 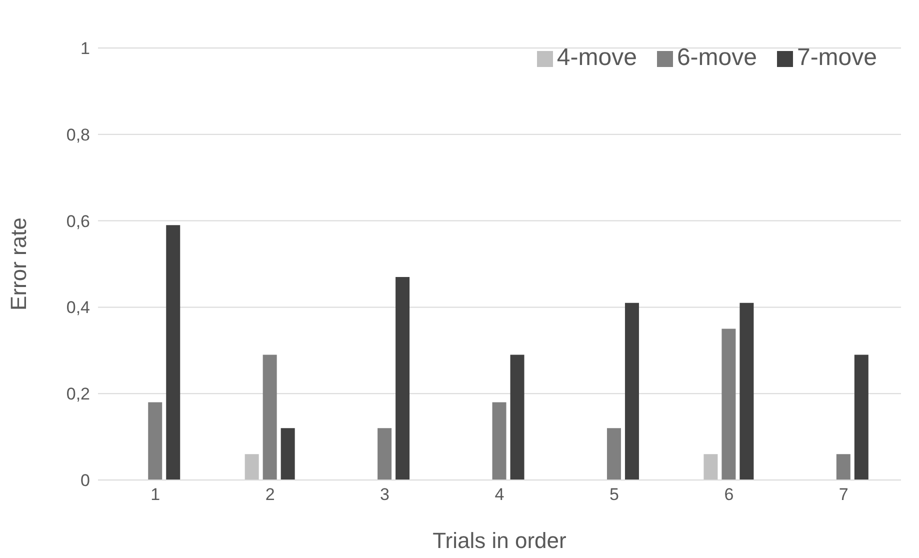 I want to click on x-tick-label: 2, so click(x=270, y=494).